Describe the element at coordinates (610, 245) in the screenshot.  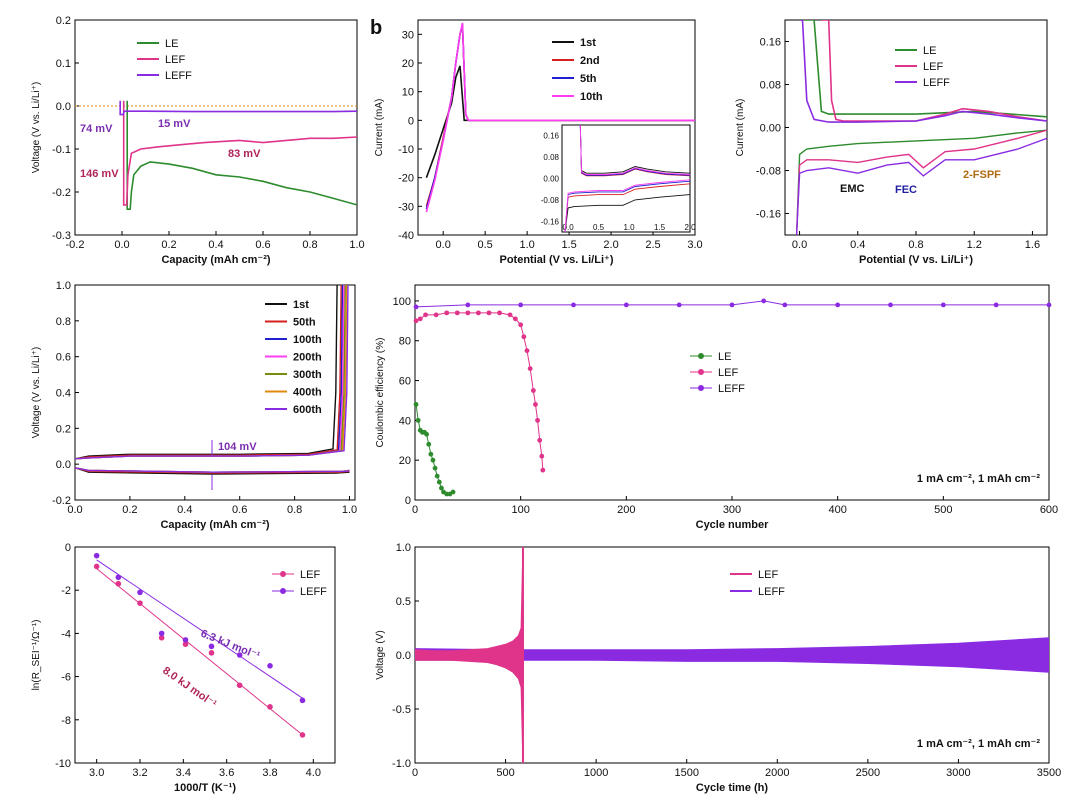
I see `x-tick-label: 2.0` at that location.